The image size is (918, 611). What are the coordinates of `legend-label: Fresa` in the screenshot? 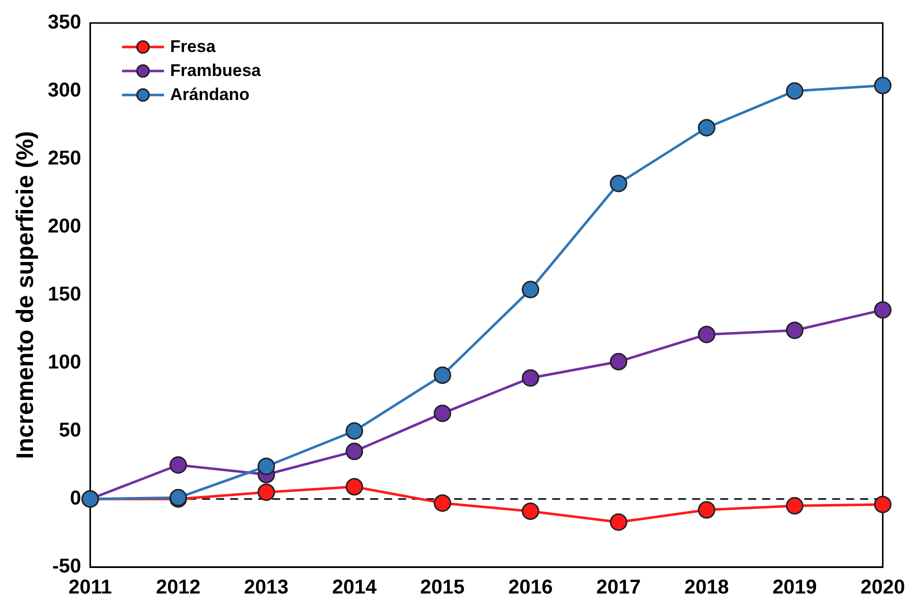 It's located at (193, 47).